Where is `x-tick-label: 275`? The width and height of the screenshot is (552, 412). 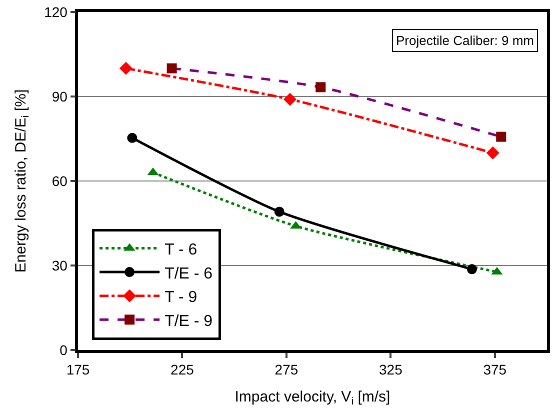 x-tick-label: 275 is located at coordinates (286, 370).